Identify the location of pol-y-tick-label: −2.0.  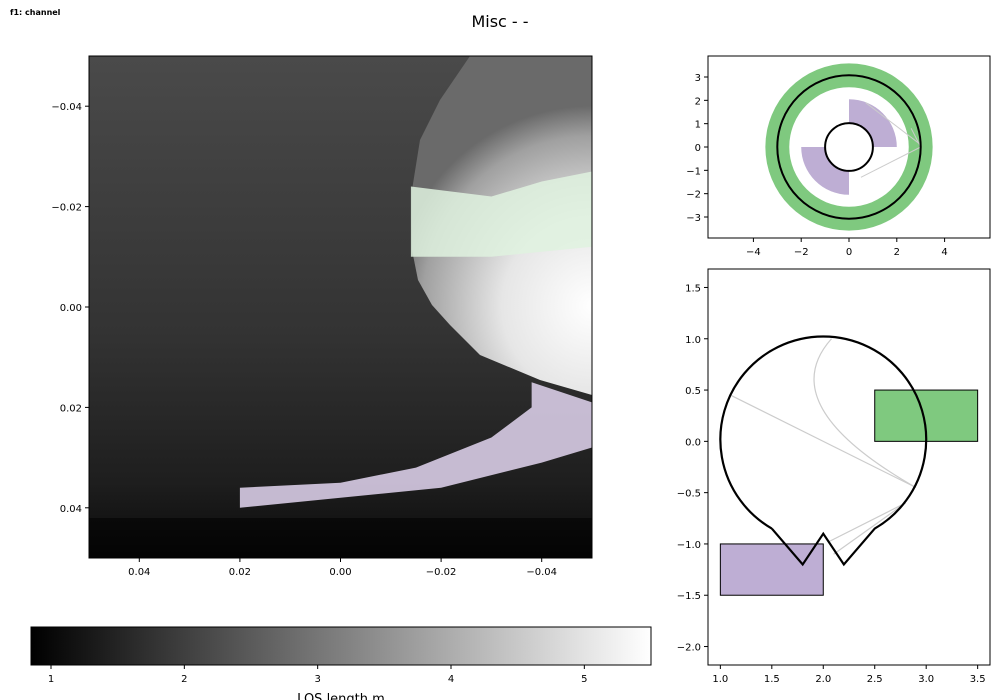
(689, 648).